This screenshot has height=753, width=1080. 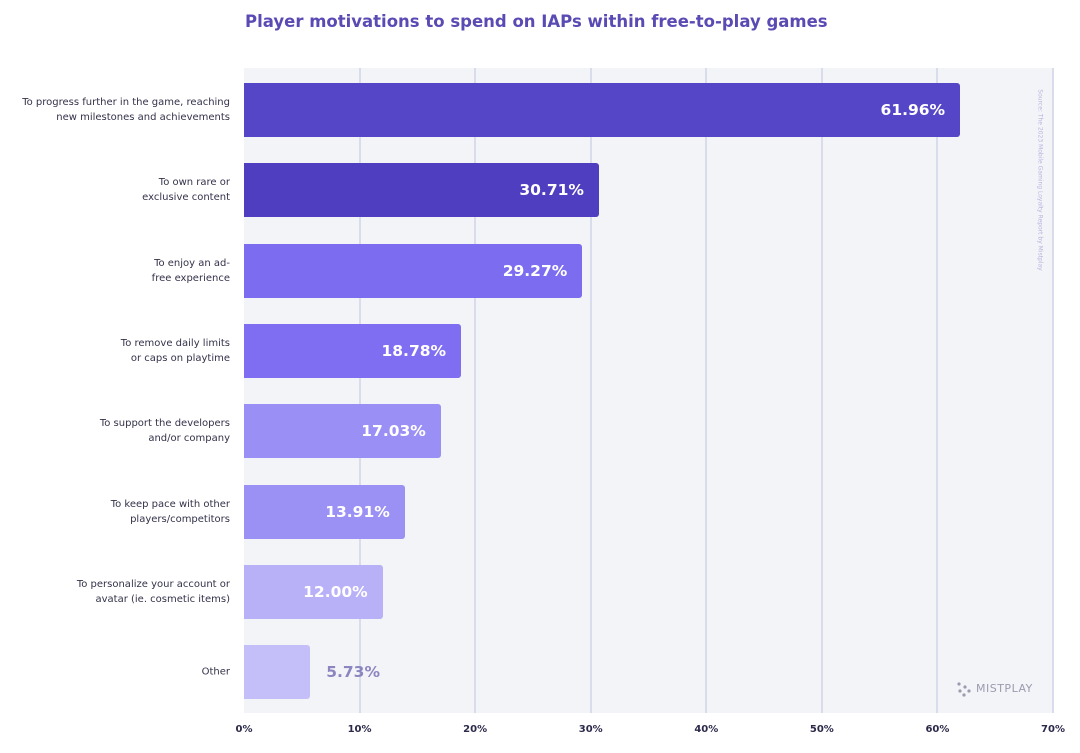 What do you see at coordinates (1004, 688) in the screenshot?
I see `logo: MISTPLAY` at bounding box center [1004, 688].